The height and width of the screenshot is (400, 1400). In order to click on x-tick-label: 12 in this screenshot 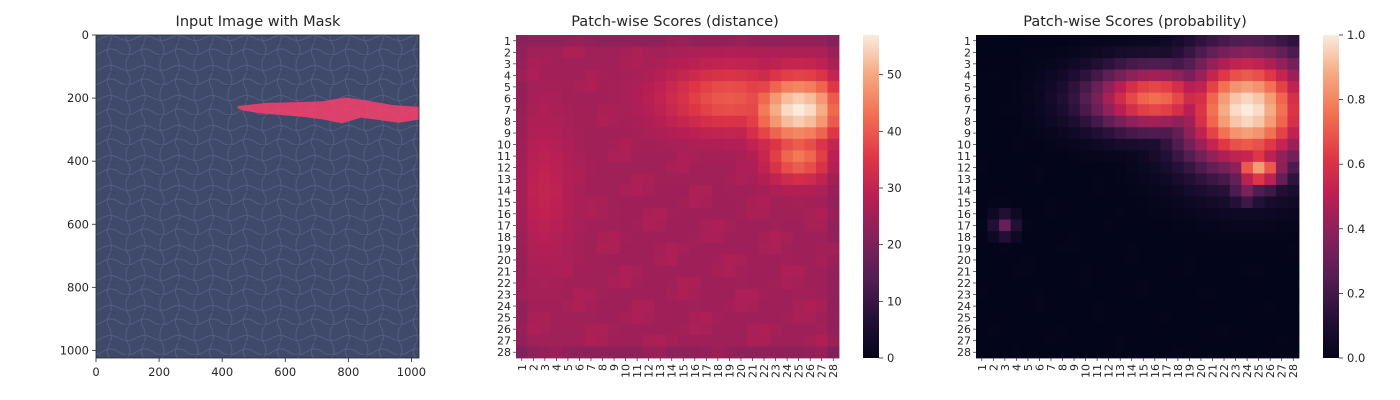, I will do `click(1109, 371)`.